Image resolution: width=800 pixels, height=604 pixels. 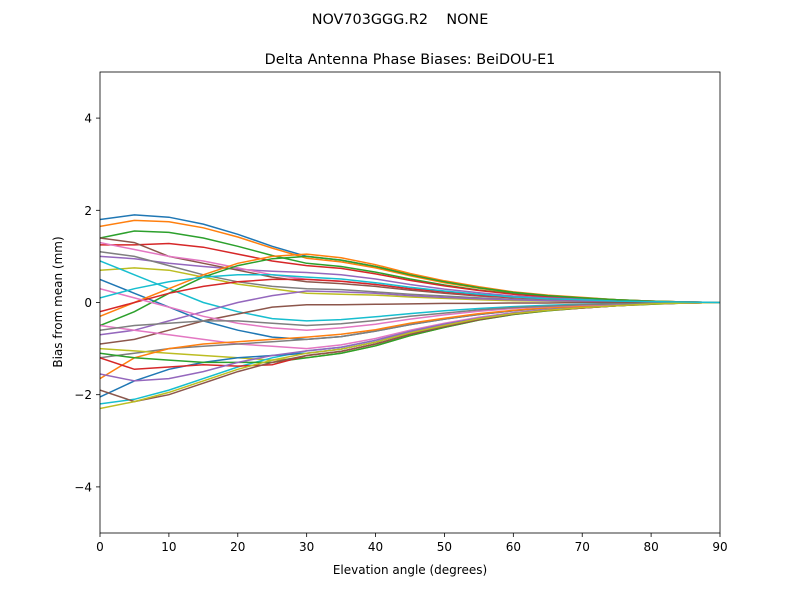 What do you see at coordinates (582, 547) in the screenshot?
I see `x-tick-label: 70` at bounding box center [582, 547].